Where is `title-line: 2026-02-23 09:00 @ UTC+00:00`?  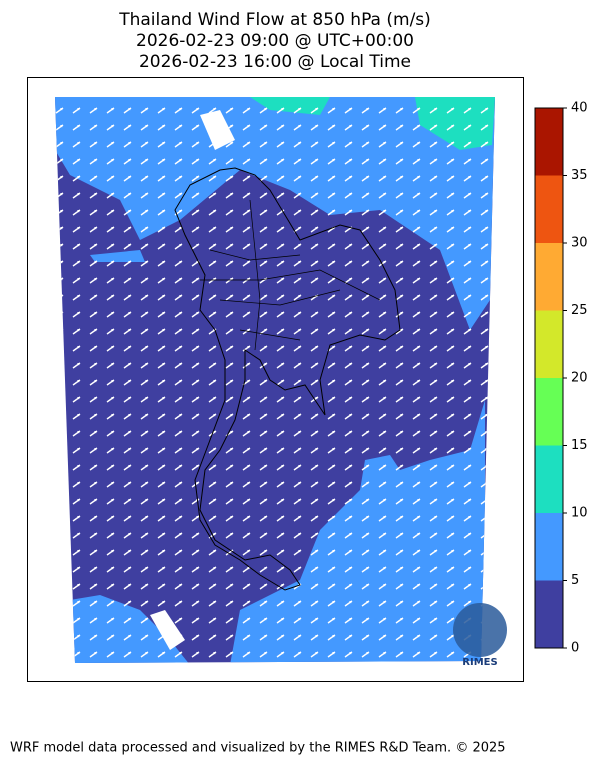 title-line: 2026-02-23 09:00 @ UTC+00:00 is located at coordinates (275, 41).